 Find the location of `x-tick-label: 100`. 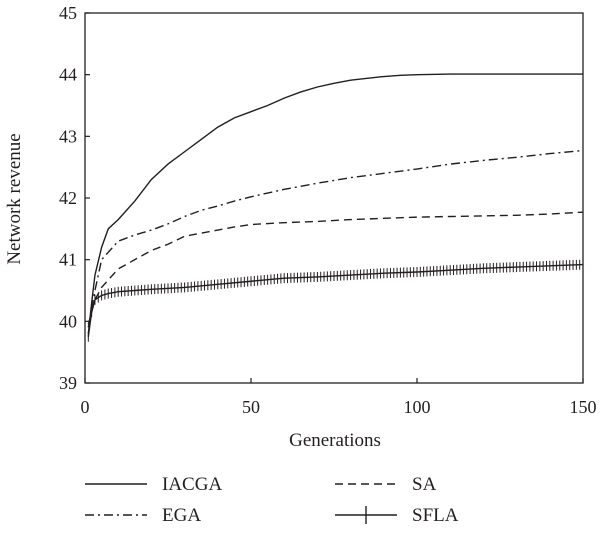

x-tick-label: 100 is located at coordinates (417, 407).